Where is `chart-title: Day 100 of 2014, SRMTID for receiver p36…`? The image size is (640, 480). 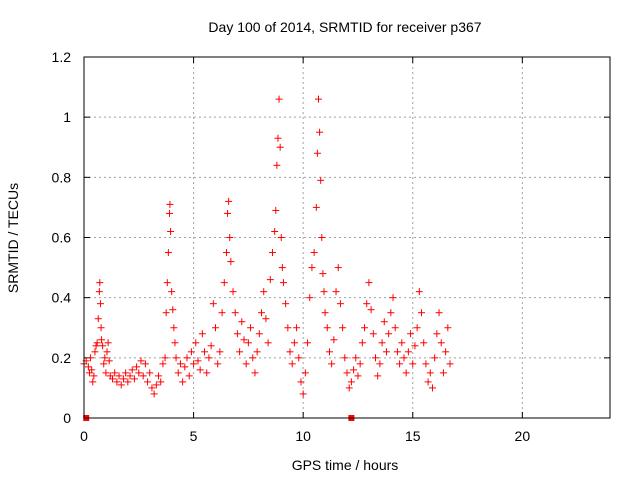 chart-title: Day 100 of 2014, SRMTID for receiver p36… is located at coordinates (344, 27).